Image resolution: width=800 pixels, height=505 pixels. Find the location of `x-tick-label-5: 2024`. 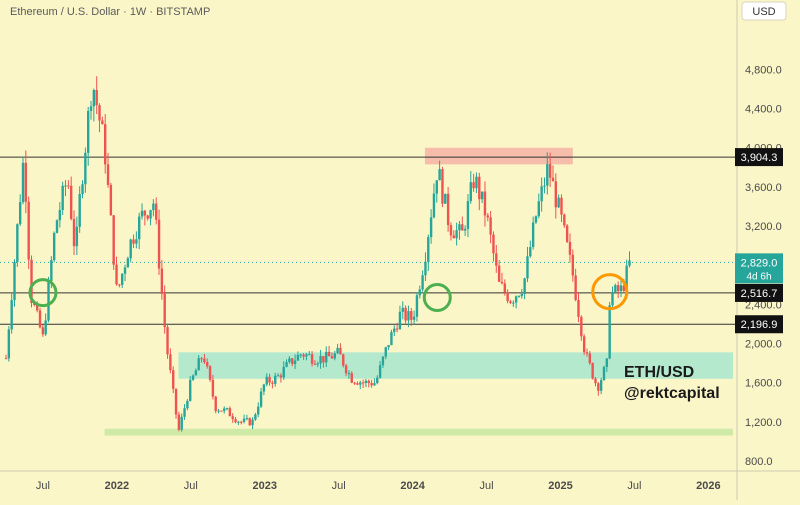

x-tick-label-5: 2024 is located at coordinates (412, 486).